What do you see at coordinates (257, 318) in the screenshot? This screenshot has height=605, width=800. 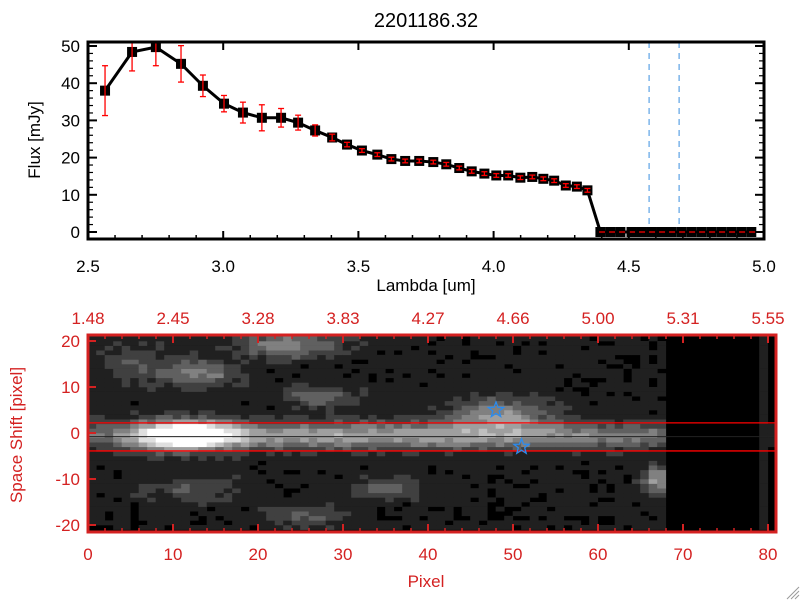 I see `top-wavelength-label: 3.28` at bounding box center [257, 318].